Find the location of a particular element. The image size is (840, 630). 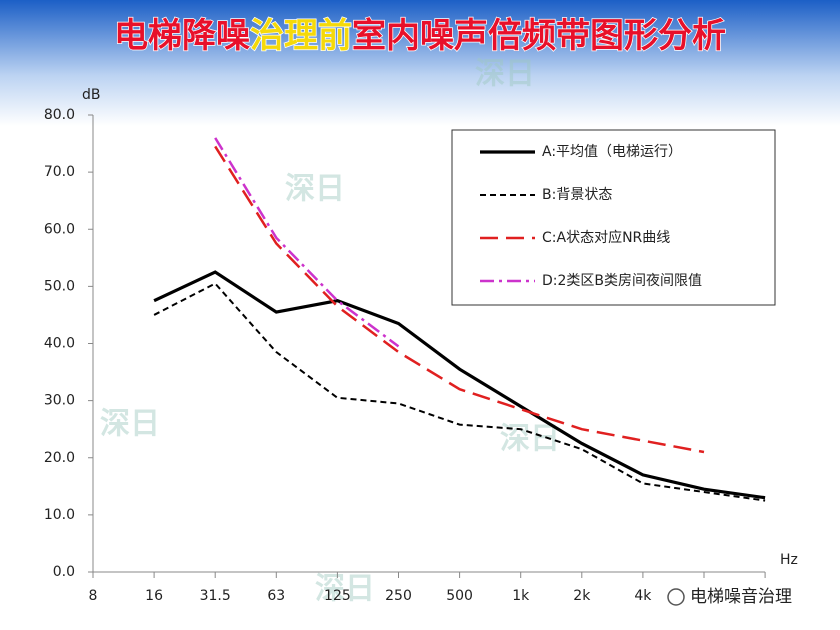

footer: 电梯噪音治理 is located at coordinates (741, 597).